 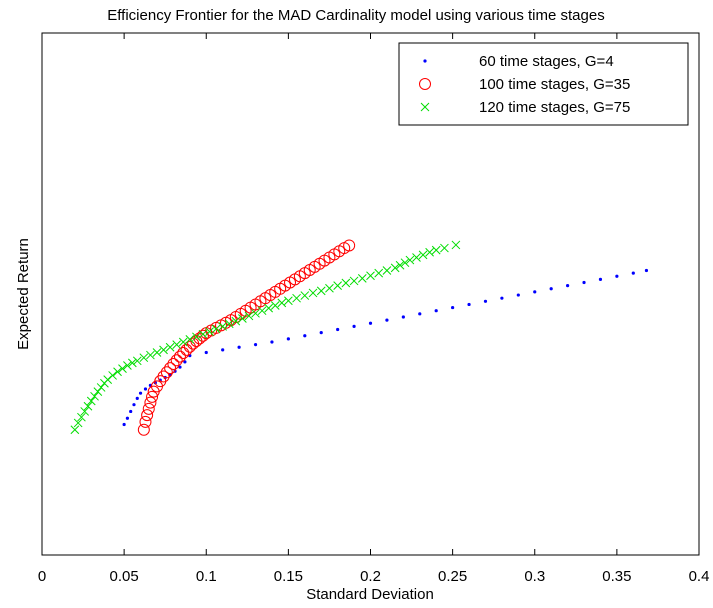 I want to click on legend-label: 120 time stages, G=75, so click(x=554, y=107).